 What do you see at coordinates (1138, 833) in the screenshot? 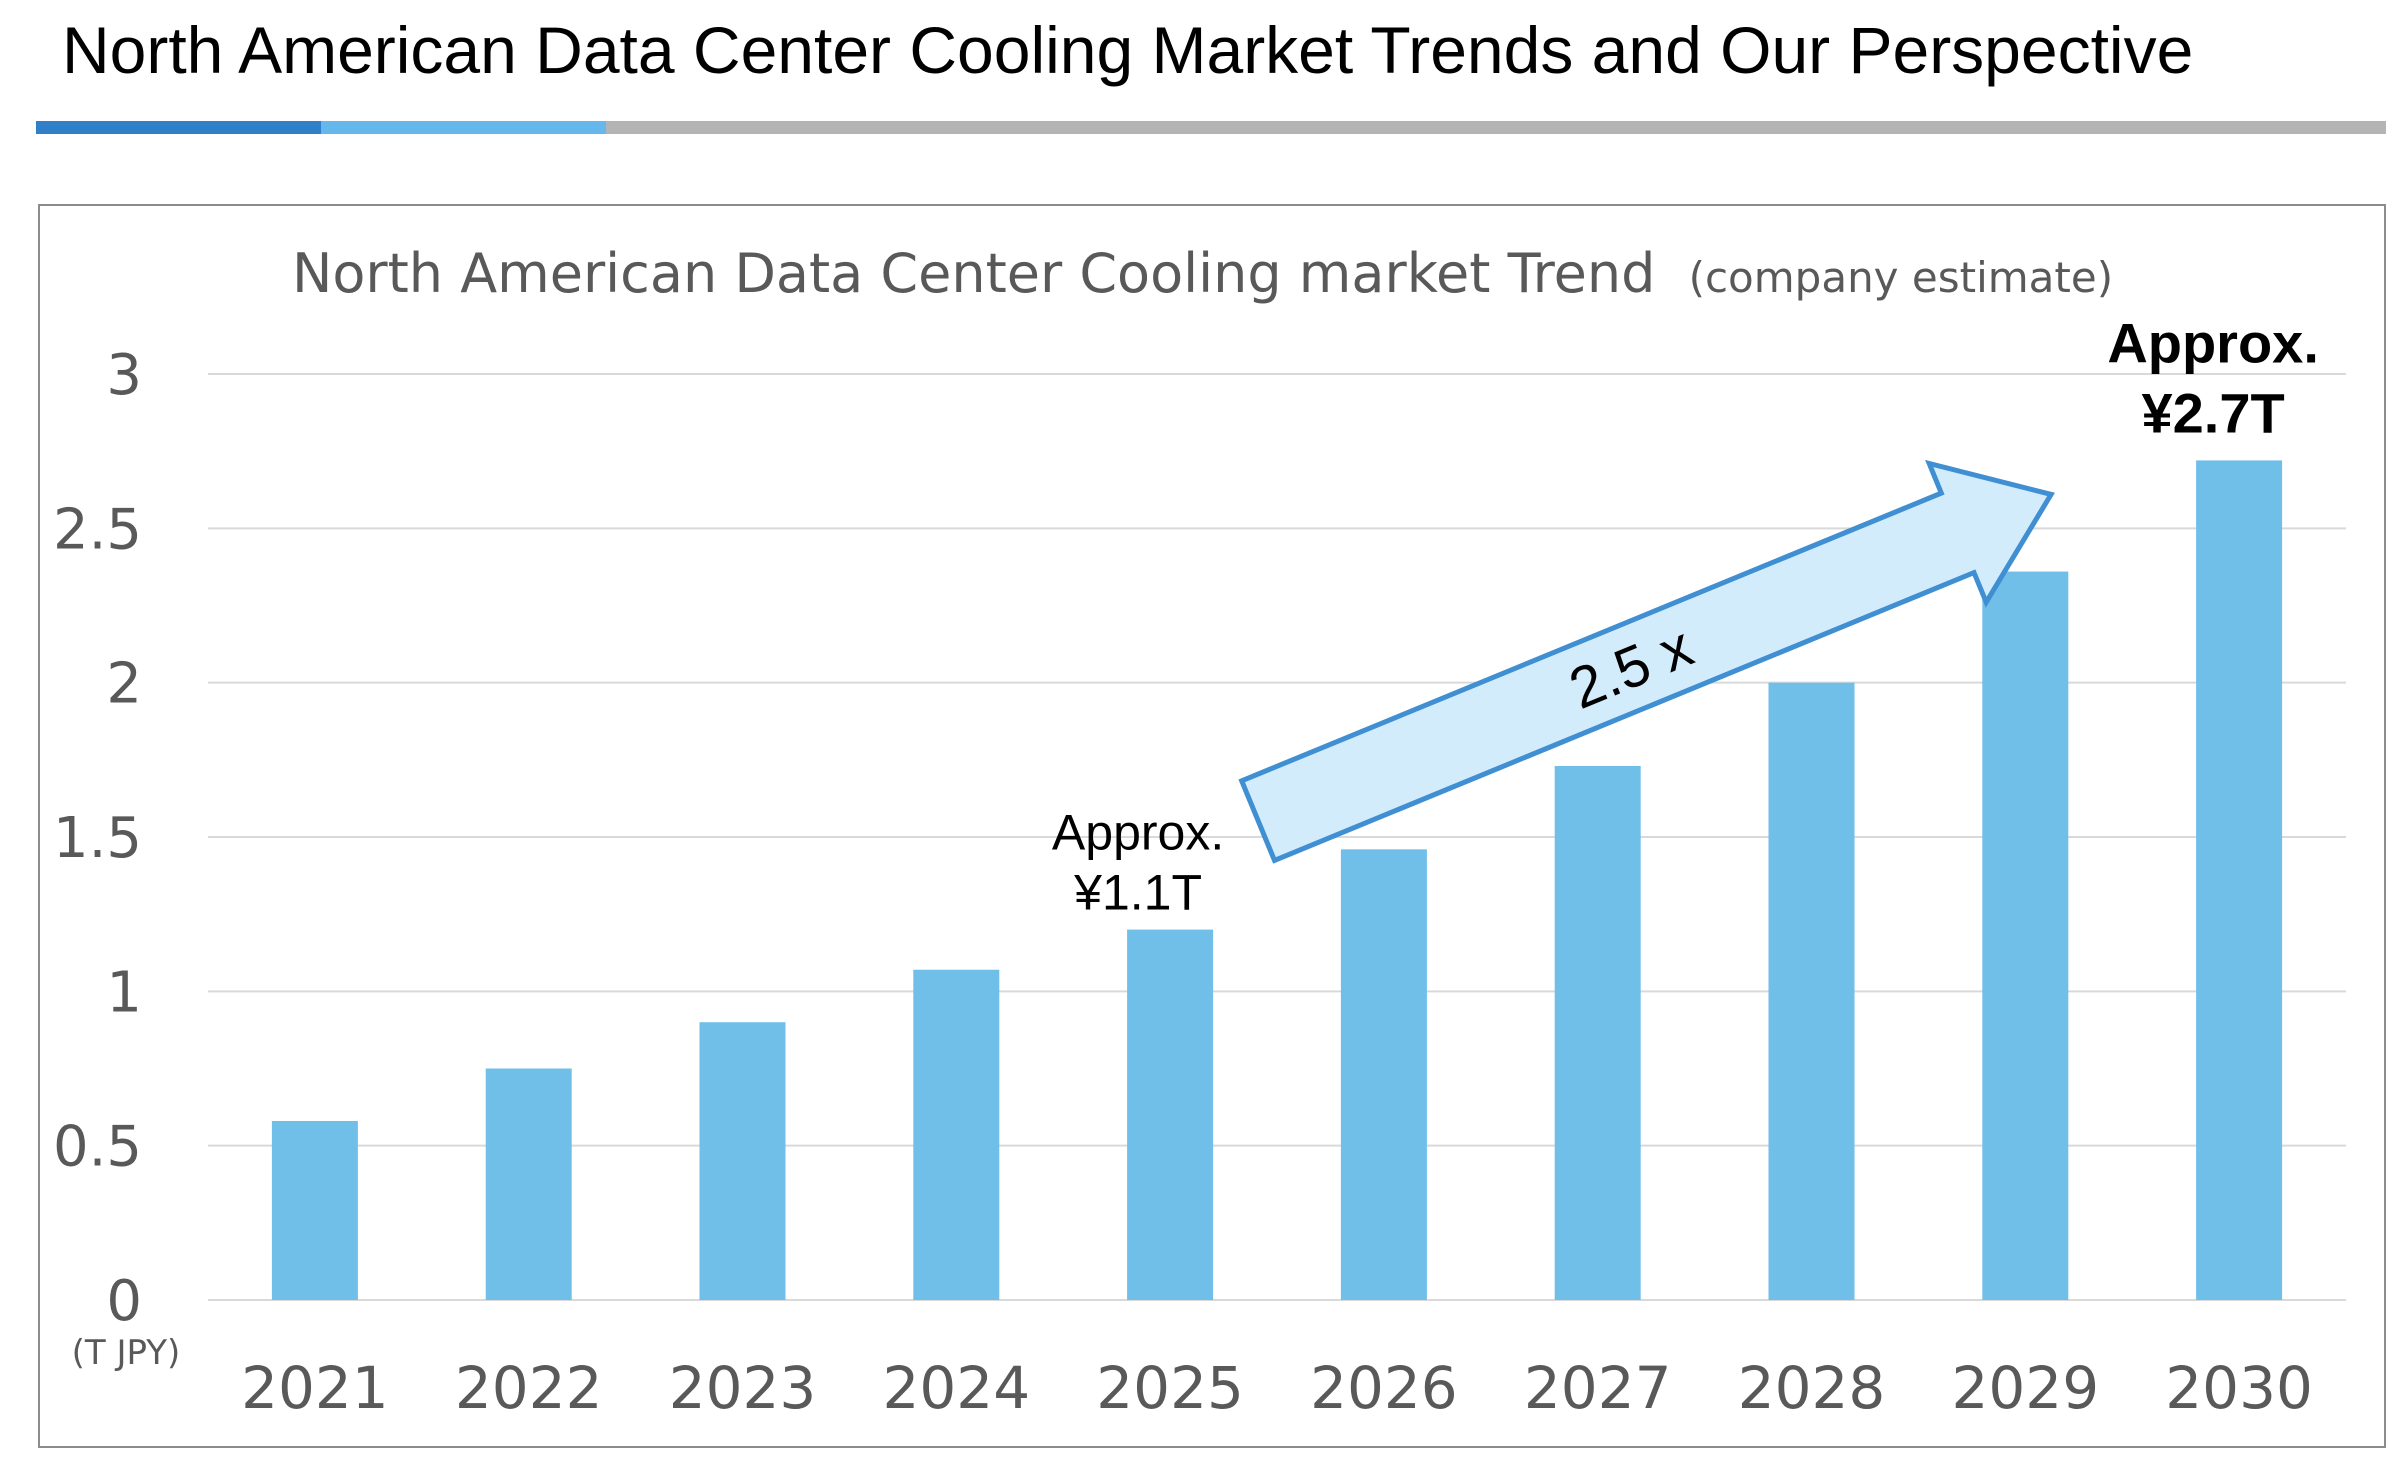
I see `annotation-start-line1: Approx.` at bounding box center [1138, 833].